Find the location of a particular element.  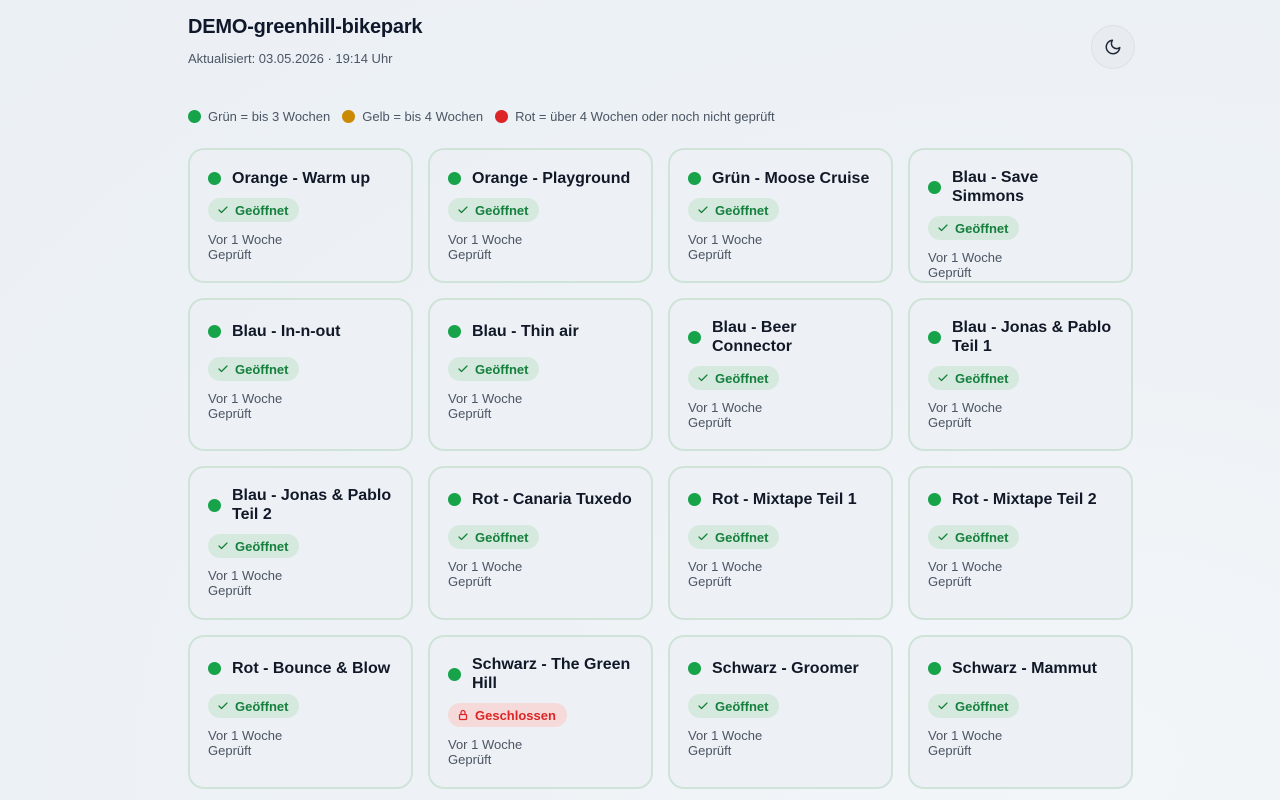

trail-name: Schwarz - Groomer is located at coordinates (785, 668).